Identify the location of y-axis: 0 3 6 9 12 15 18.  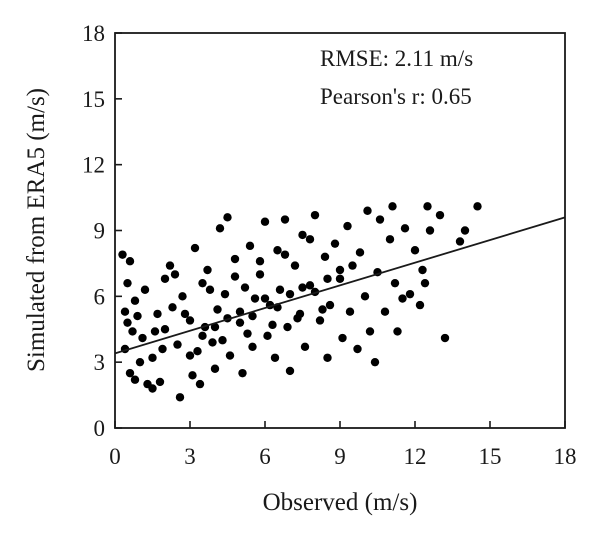
(102, 231).